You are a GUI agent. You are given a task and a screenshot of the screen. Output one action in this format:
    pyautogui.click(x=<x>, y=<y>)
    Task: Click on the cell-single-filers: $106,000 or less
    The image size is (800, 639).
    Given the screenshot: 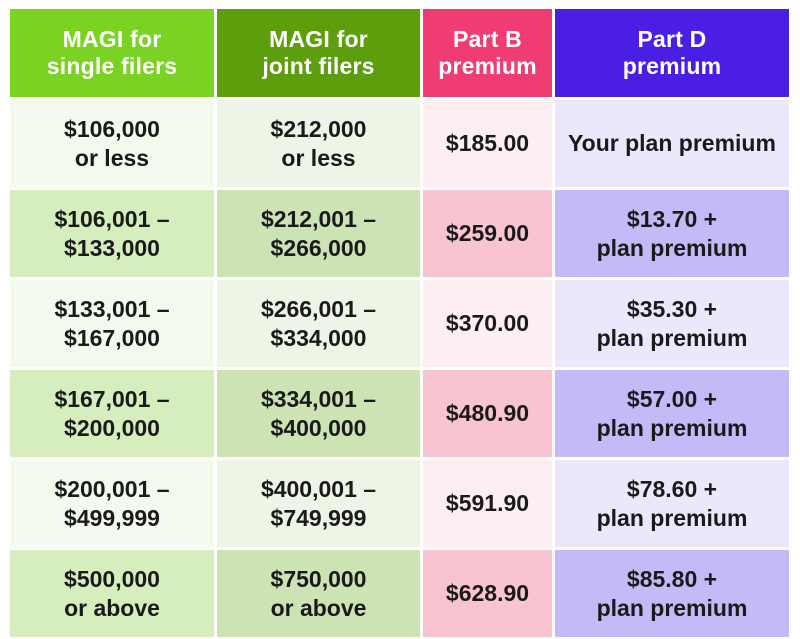 What is the action you would take?
    pyautogui.click(x=112, y=143)
    